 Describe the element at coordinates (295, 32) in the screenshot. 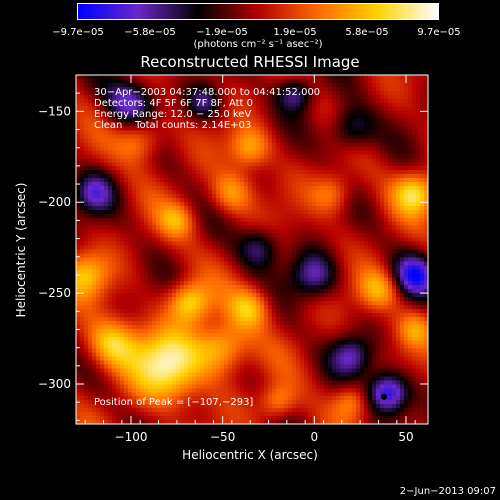

I see `colorbar-tick-label: 1.9e−05` at that location.